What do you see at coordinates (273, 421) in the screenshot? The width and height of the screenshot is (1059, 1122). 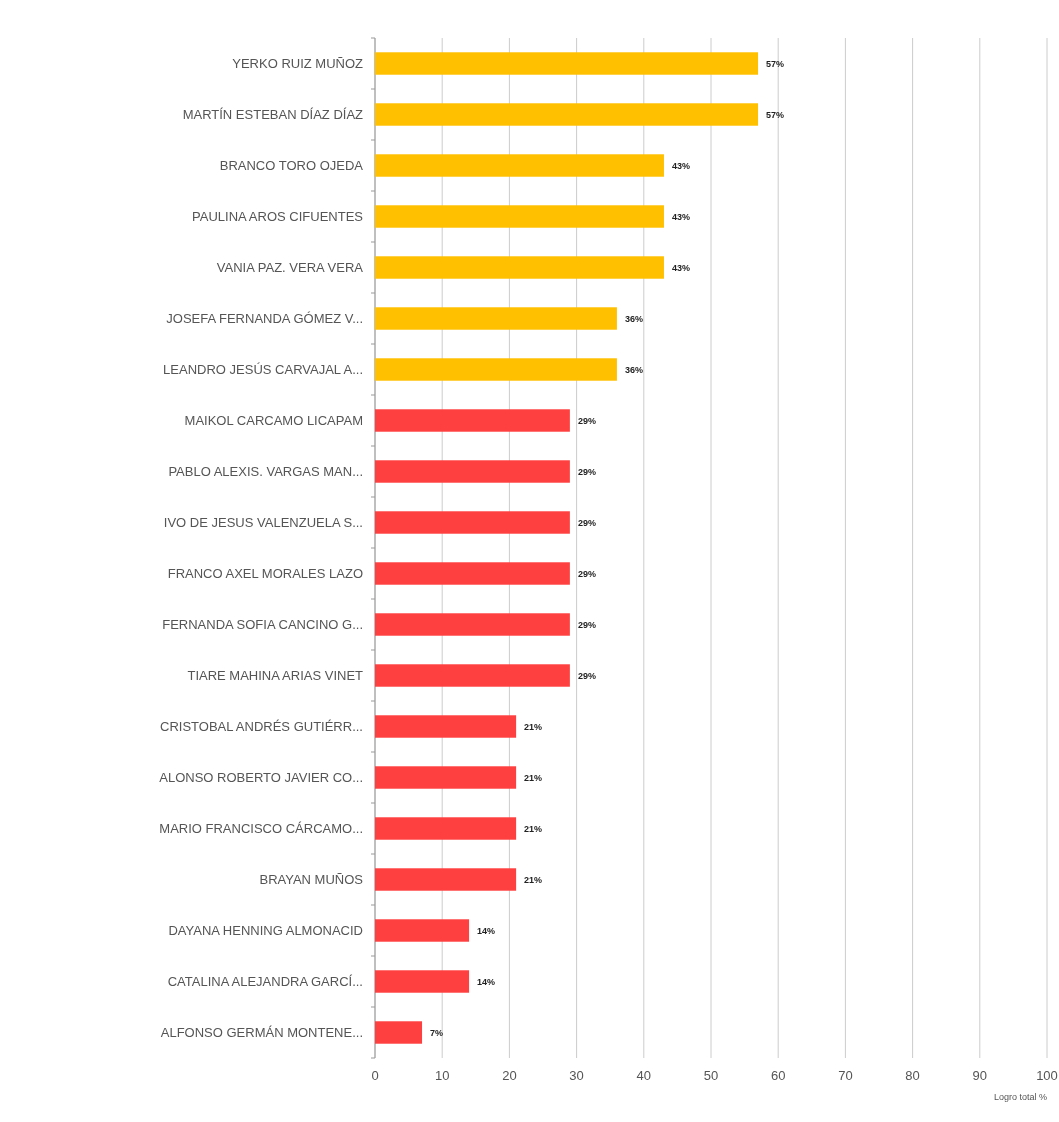 I see `y-tick-label: MAIKOL CARCAMO LICAPAM` at bounding box center [273, 421].